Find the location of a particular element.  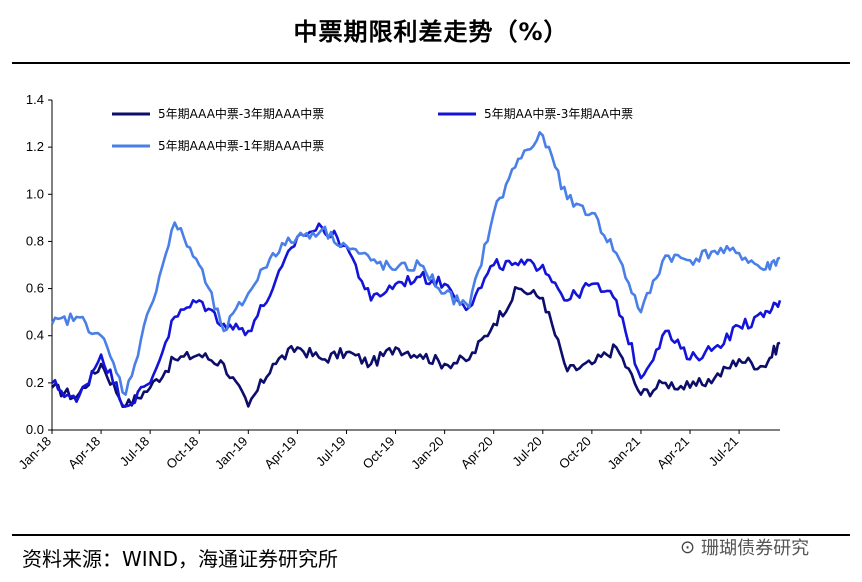

top-rule is located at coordinates (431, 63).